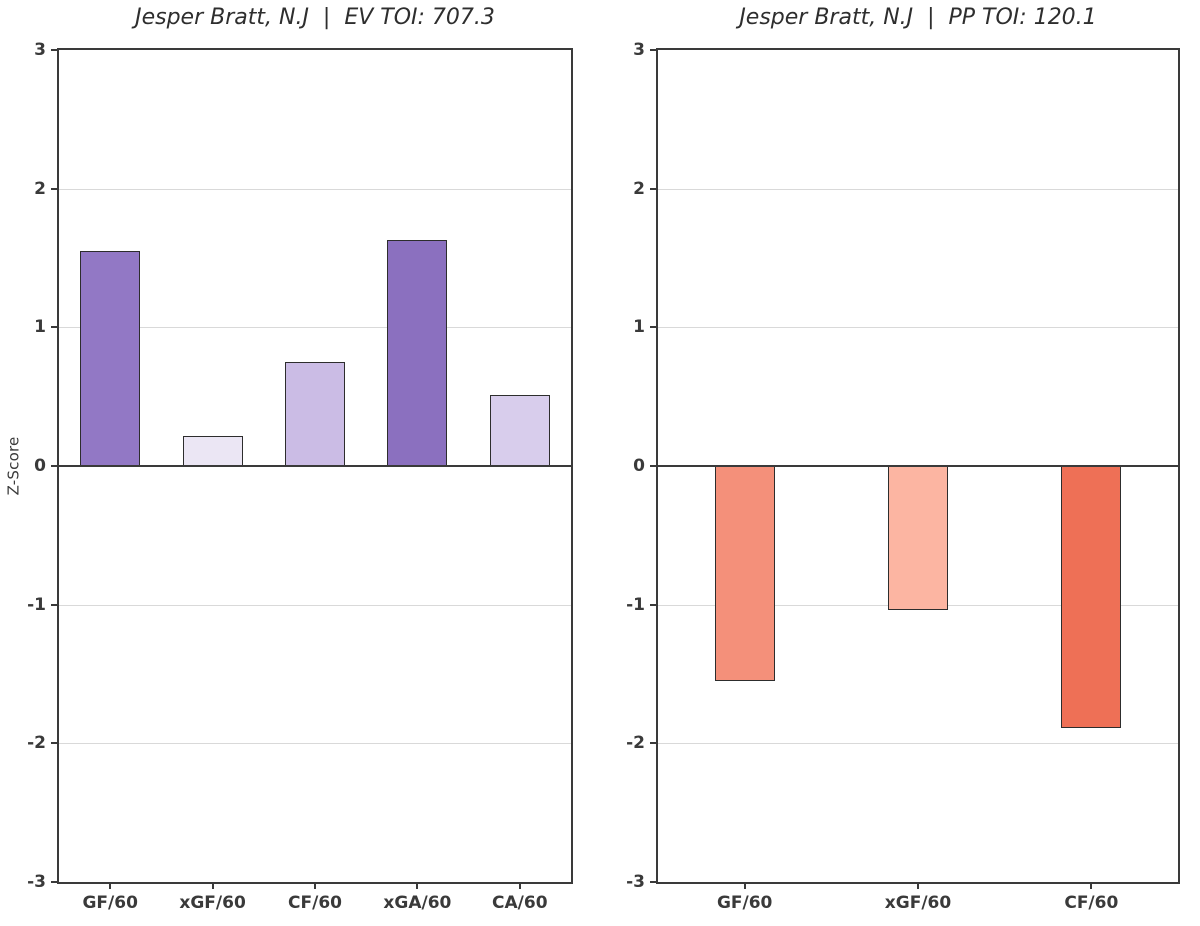  I want to click on x-tick-label-ca-60: CA/60, so click(520, 903).